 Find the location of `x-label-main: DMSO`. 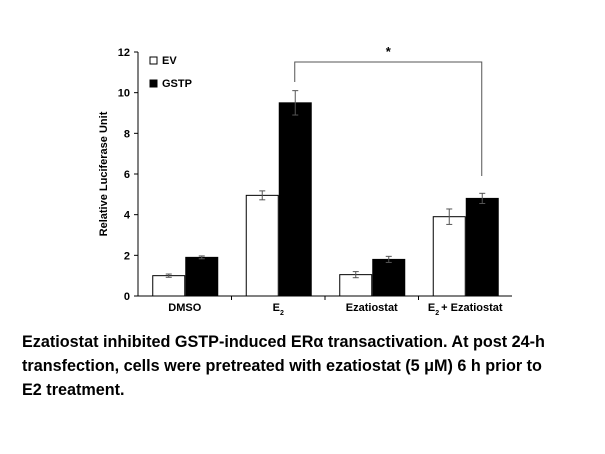

x-label-main: DMSO is located at coordinates (184, 308).